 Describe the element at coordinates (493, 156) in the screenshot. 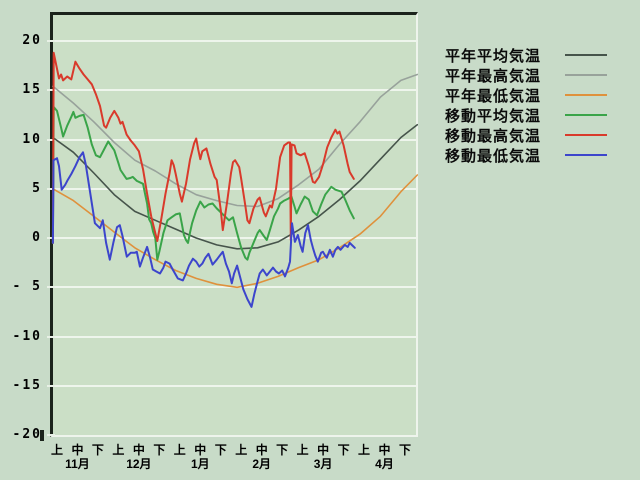

I see `legend-label: 移動最低気温` at that location.